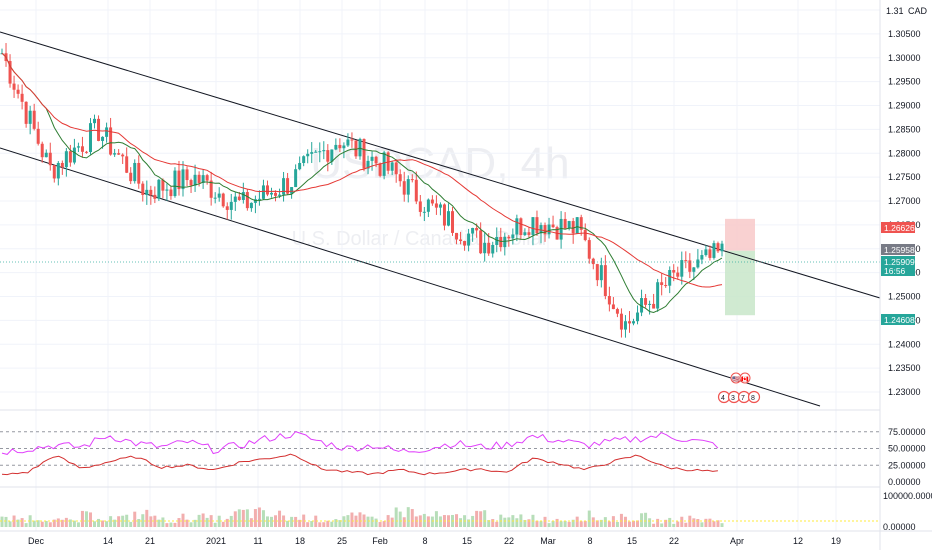 Image resolution: width=932 pixels, height=550 pixels. Describe the element at coordinates (907, 511) in the screenshot. I see `volume-axis: 100000.00000 0.00000` at that location.